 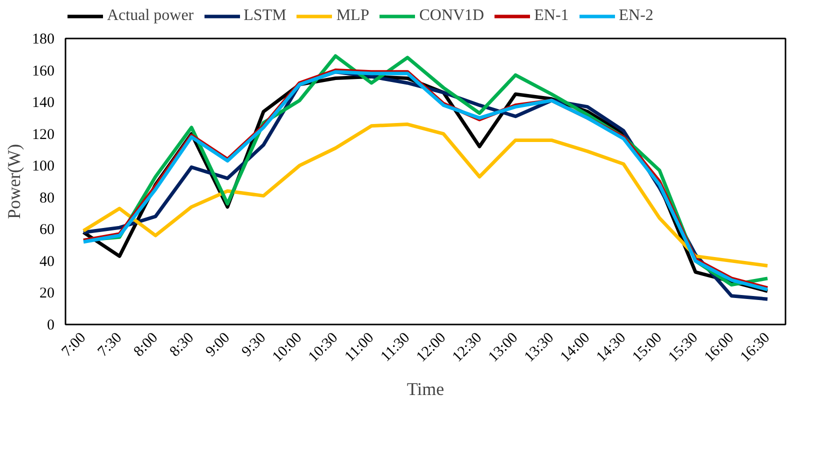 I want to click on y-tick-label: 100, so click(x=43, y=166).